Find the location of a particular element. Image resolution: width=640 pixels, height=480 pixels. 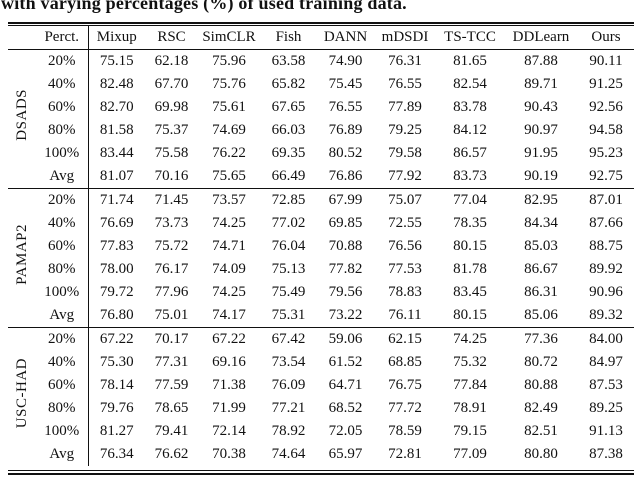

value-cell: 90.11 is located at coordinates (606, 61).